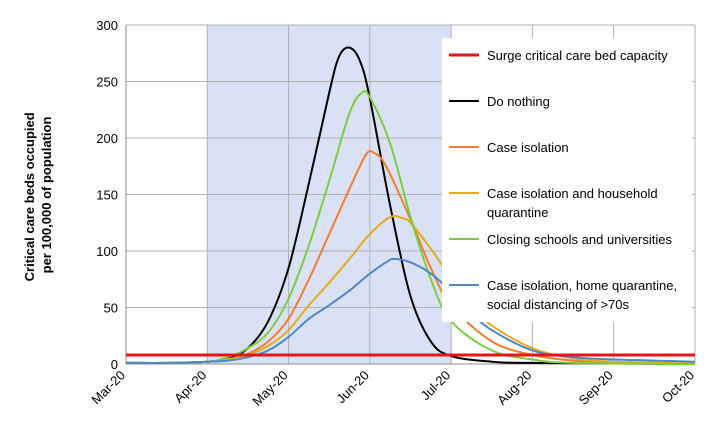 The height and width of the screenshot is (444, 722). Describe the element at coordinates (528, 147) in the screenshot. I see `legend-label: Case isolation` at that location.